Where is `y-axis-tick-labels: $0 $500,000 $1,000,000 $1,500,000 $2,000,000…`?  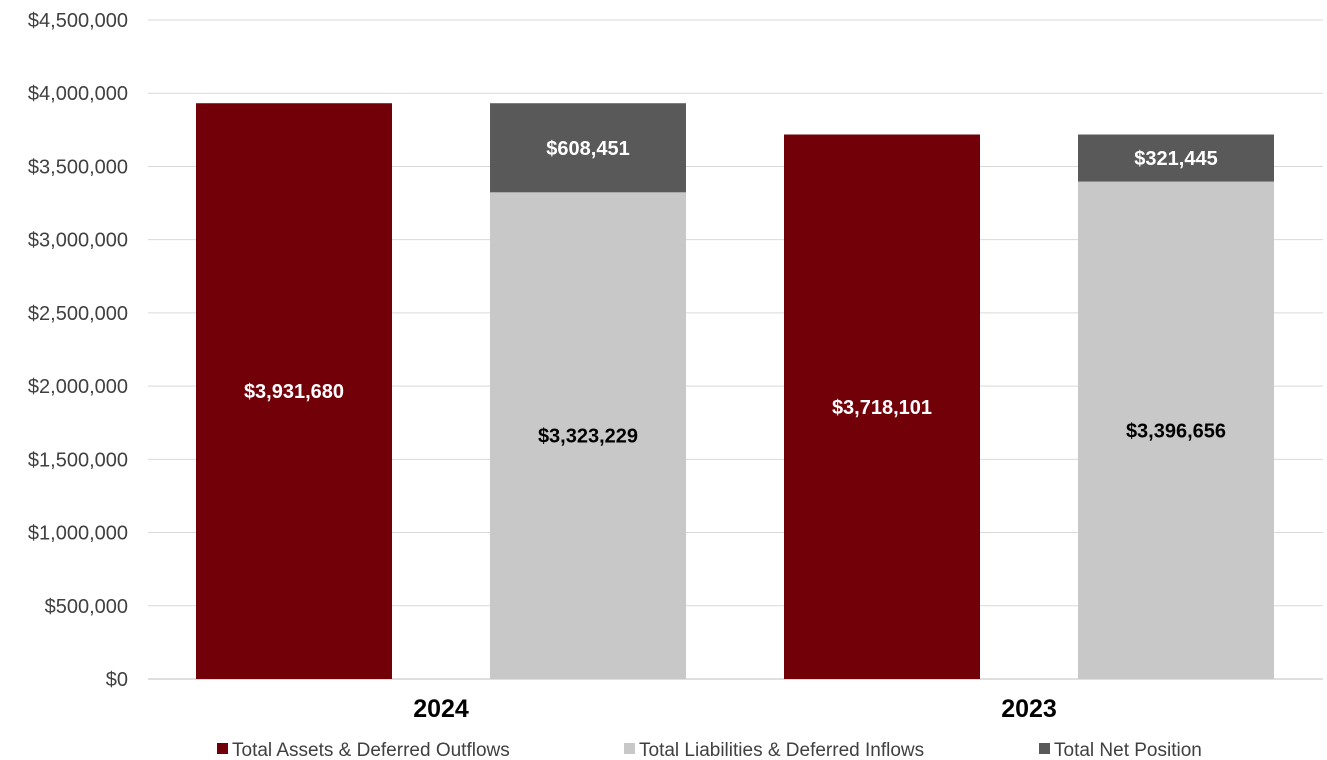
y-axis-tick-labels: $0 $500,000 $1,000,000 $1,500,000 $2,000,000… is located at coordinates (78, 350).